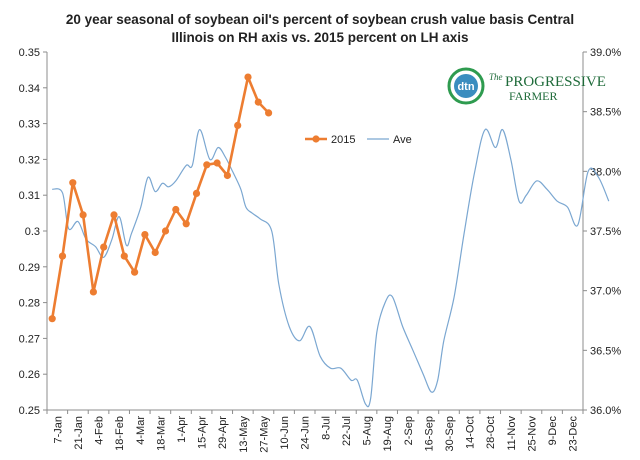 The width and height of the screenshot is (640, 460). I want to click on x-tick-label: 2-Sep, so click(409, 430).